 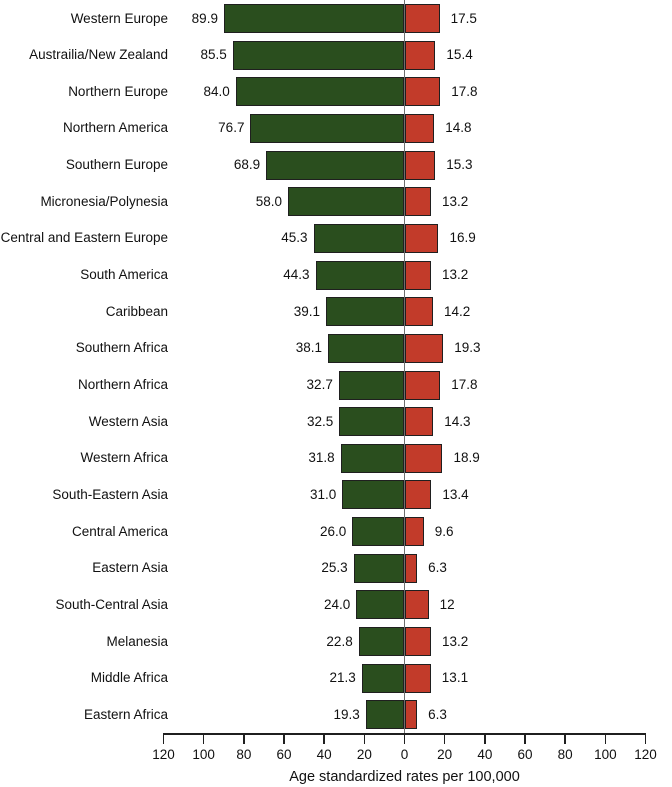 I want to click on left-value-label: 68.9, so click(x=247, y=165).